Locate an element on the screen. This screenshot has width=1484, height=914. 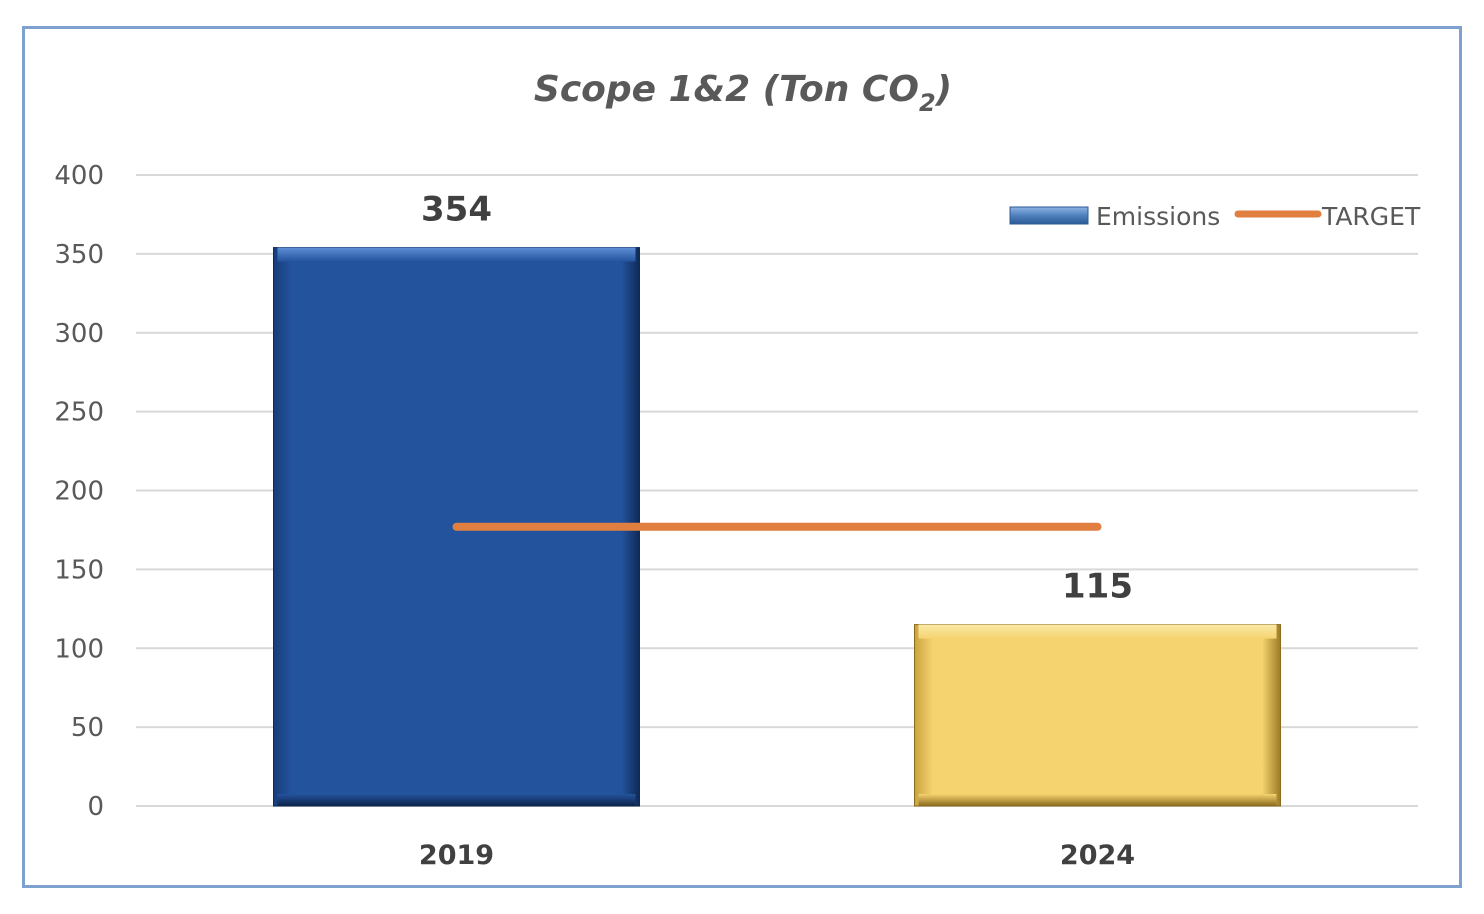
bar-body is located at coordinates (1097, 715).